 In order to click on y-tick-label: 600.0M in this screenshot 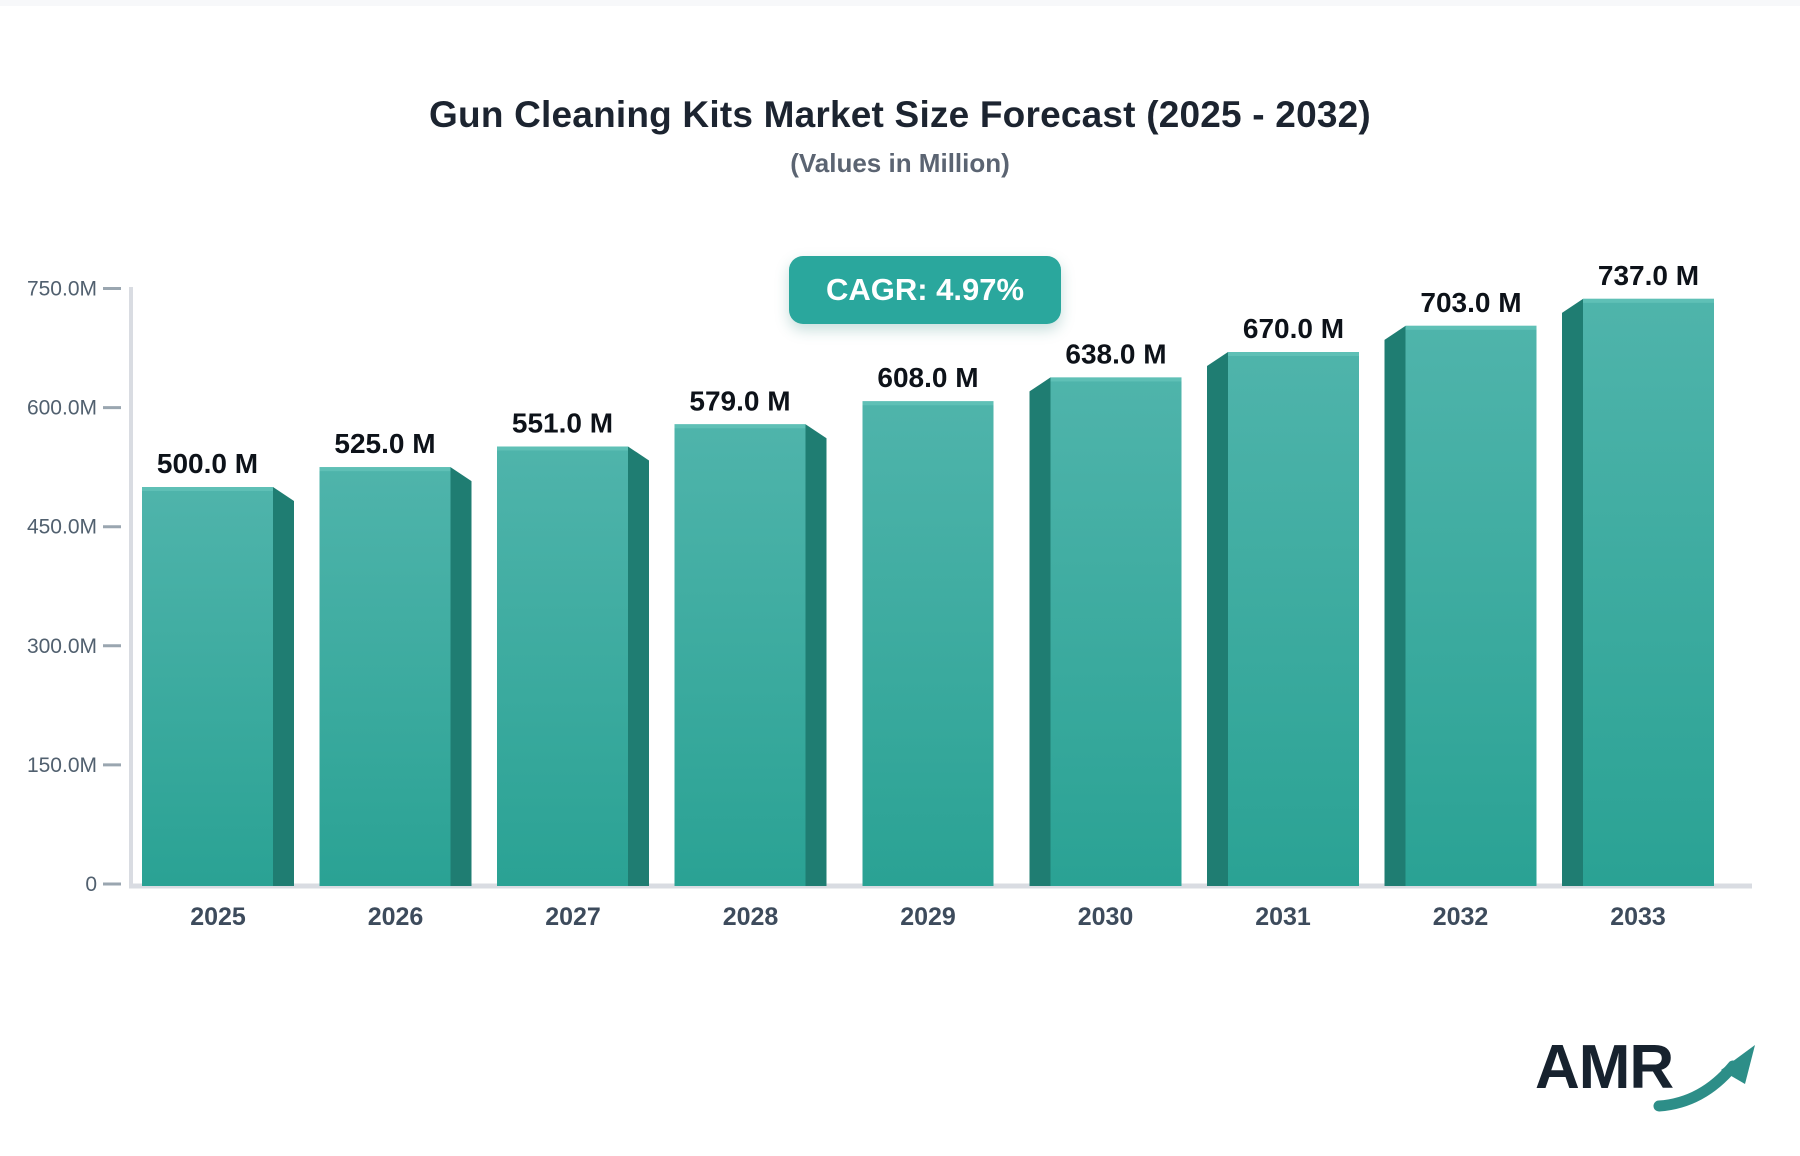, I will do `click(62, 408)`.